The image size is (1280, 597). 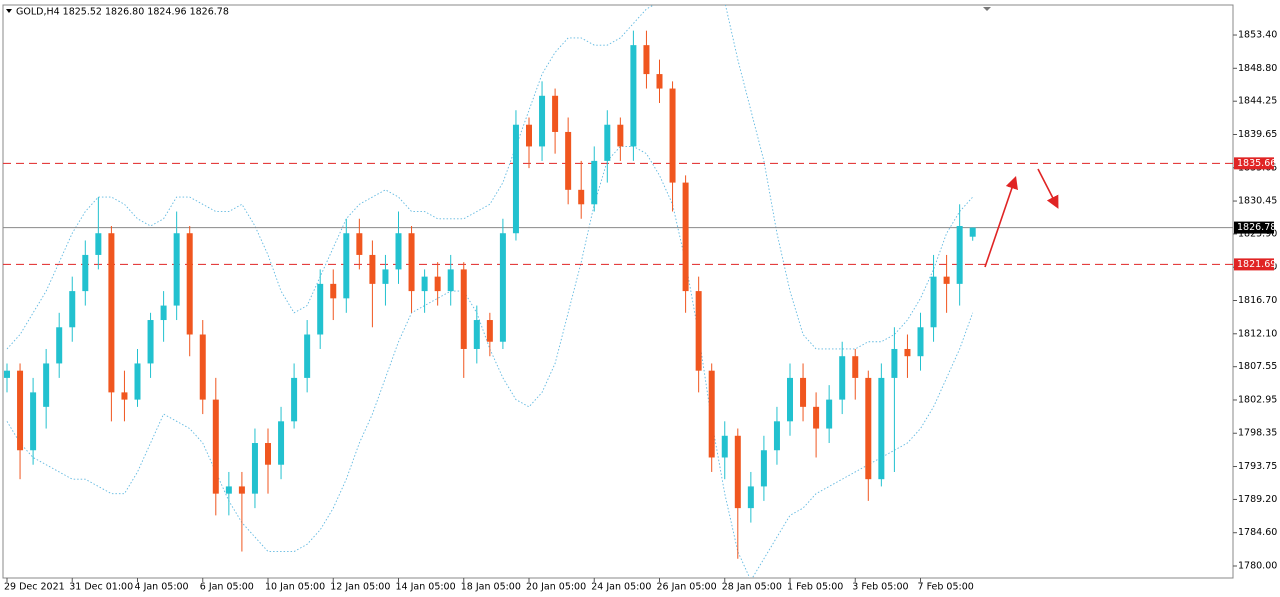 I want to click on y-tick-label: 1844.25, so click(x=1257, y=101).